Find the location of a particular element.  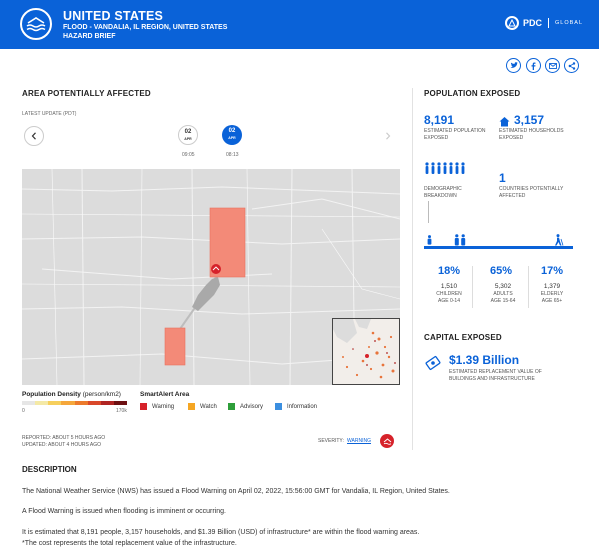

legend-advisory: Advisory is located at coordinates (245, 406).